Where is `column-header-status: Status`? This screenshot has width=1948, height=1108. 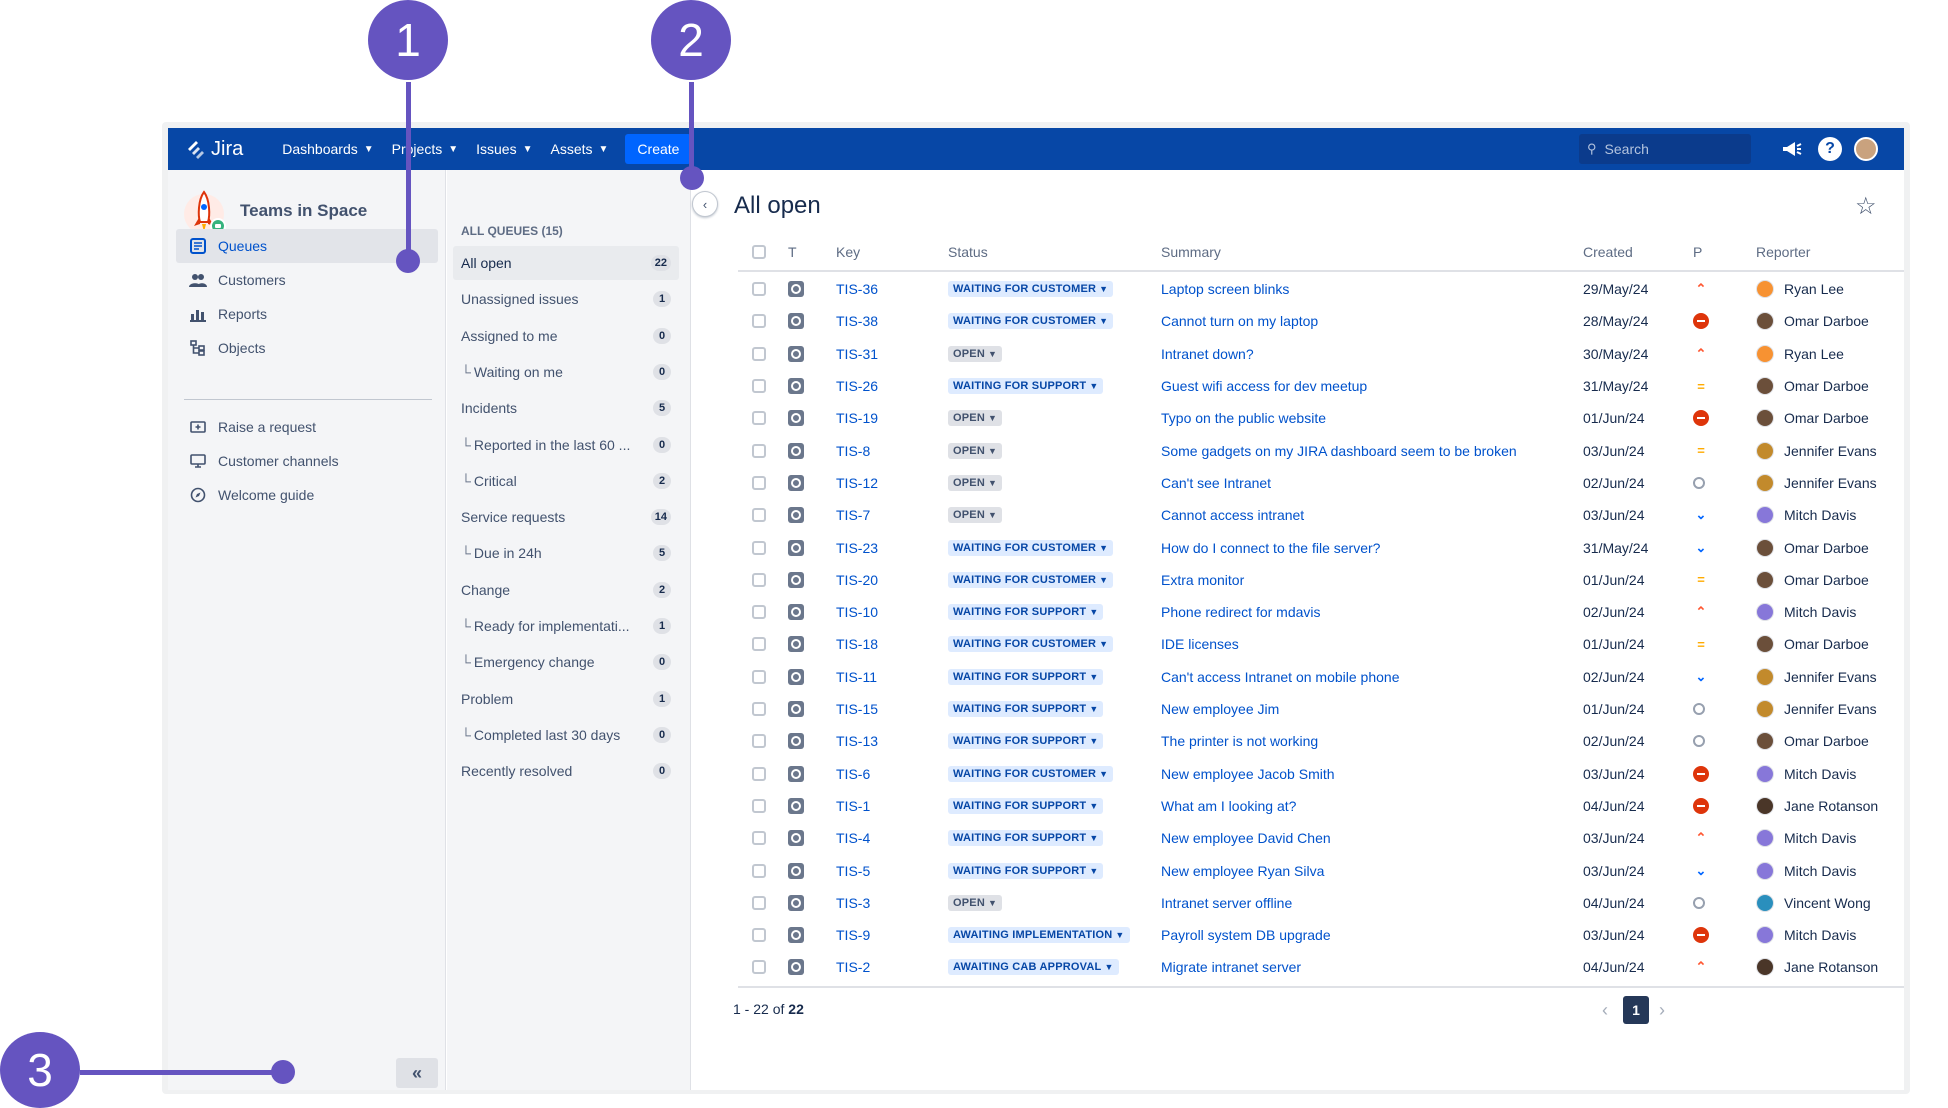
column-header-status: Status is located at coordinates (968, 252).